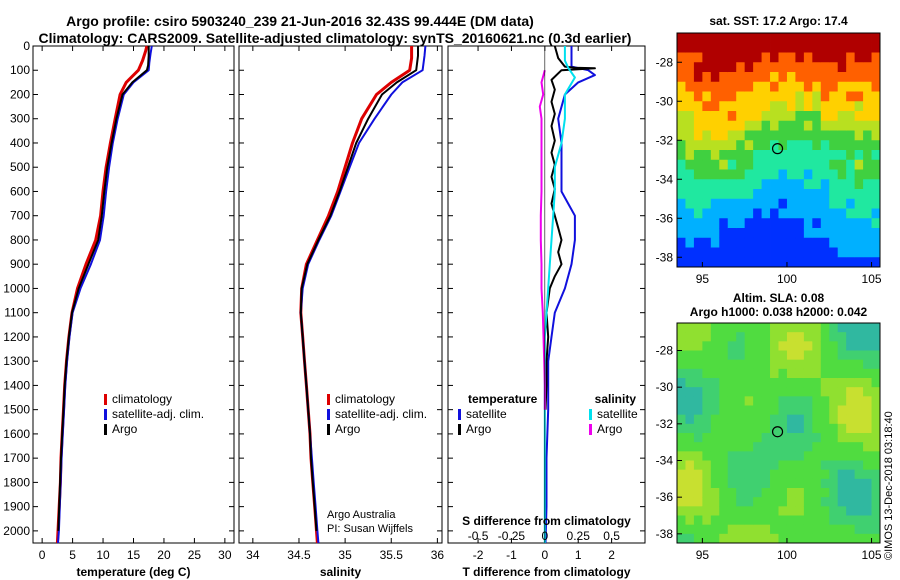 Image resolution: width=900 pixels, height=580 pixels. I want to click on sla_map-ytick-label: -30, so click(665, 387).